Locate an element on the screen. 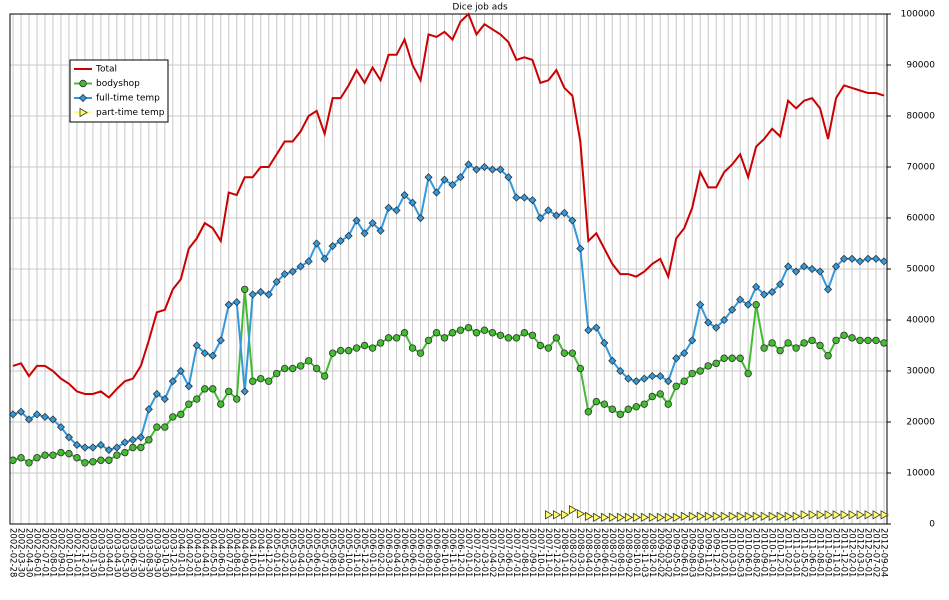 The height and width of the screenshot is (600, 949). x-tick-label: 2004-01-01 is located at coordinates (180, 552).